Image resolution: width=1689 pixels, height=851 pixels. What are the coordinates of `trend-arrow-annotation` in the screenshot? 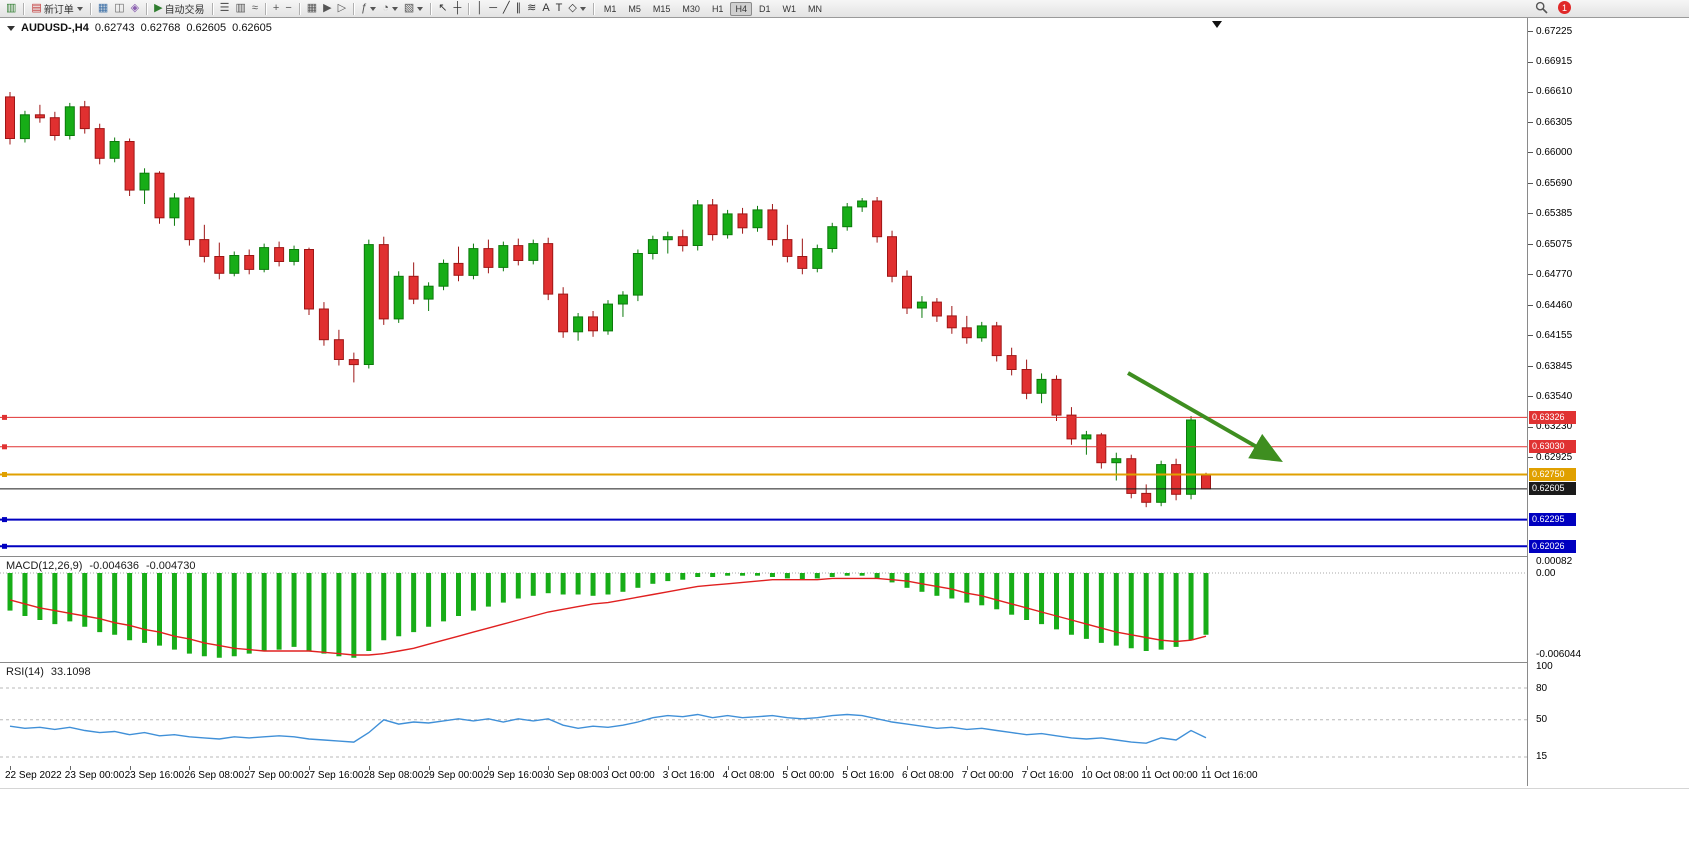 It's located at (1205, 416).